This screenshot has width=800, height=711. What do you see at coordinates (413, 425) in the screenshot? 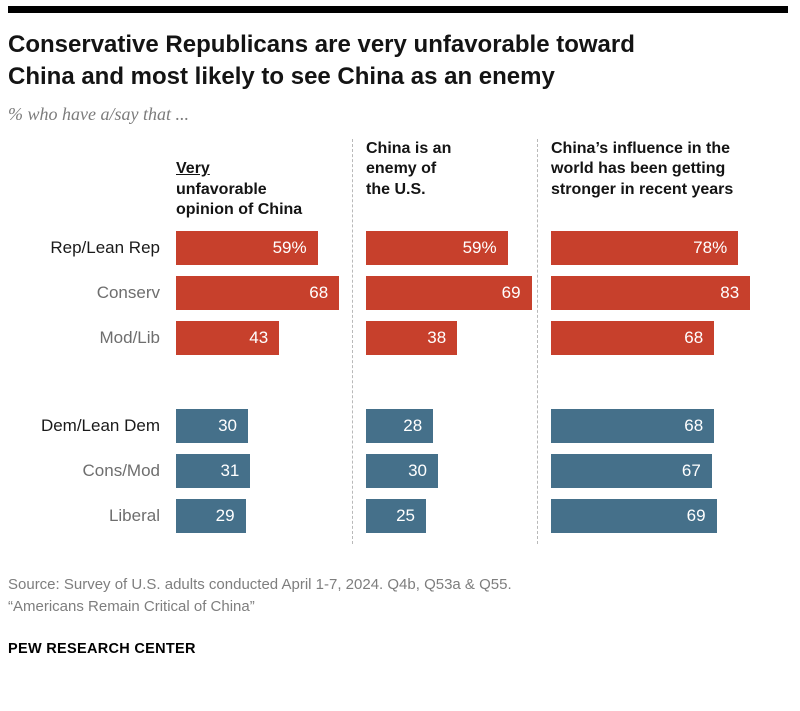
I see `bar-value-label: 28` at bounding box center [413, 425].